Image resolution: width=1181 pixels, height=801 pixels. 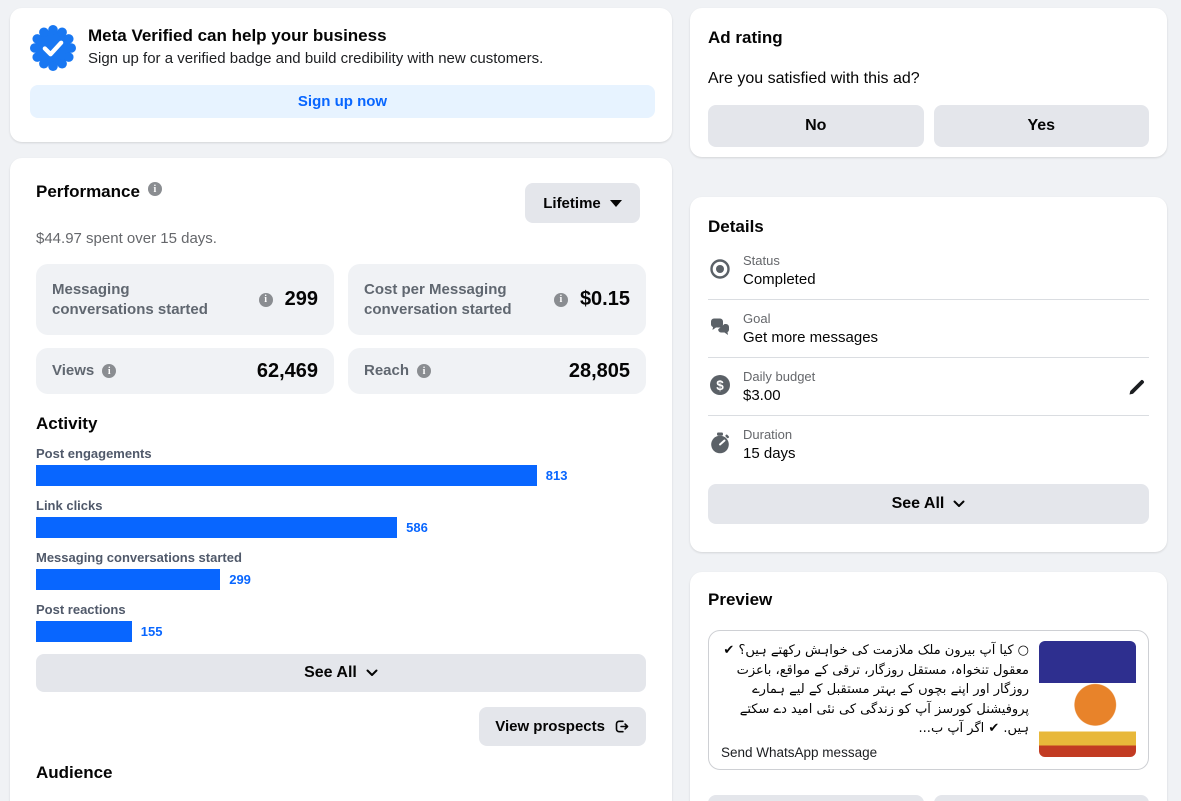 What do you see at coordinates (928, 334) in the screenshot?
I see `detail-row-goal: Goal Get more messages` at bounding box center [928, 334].